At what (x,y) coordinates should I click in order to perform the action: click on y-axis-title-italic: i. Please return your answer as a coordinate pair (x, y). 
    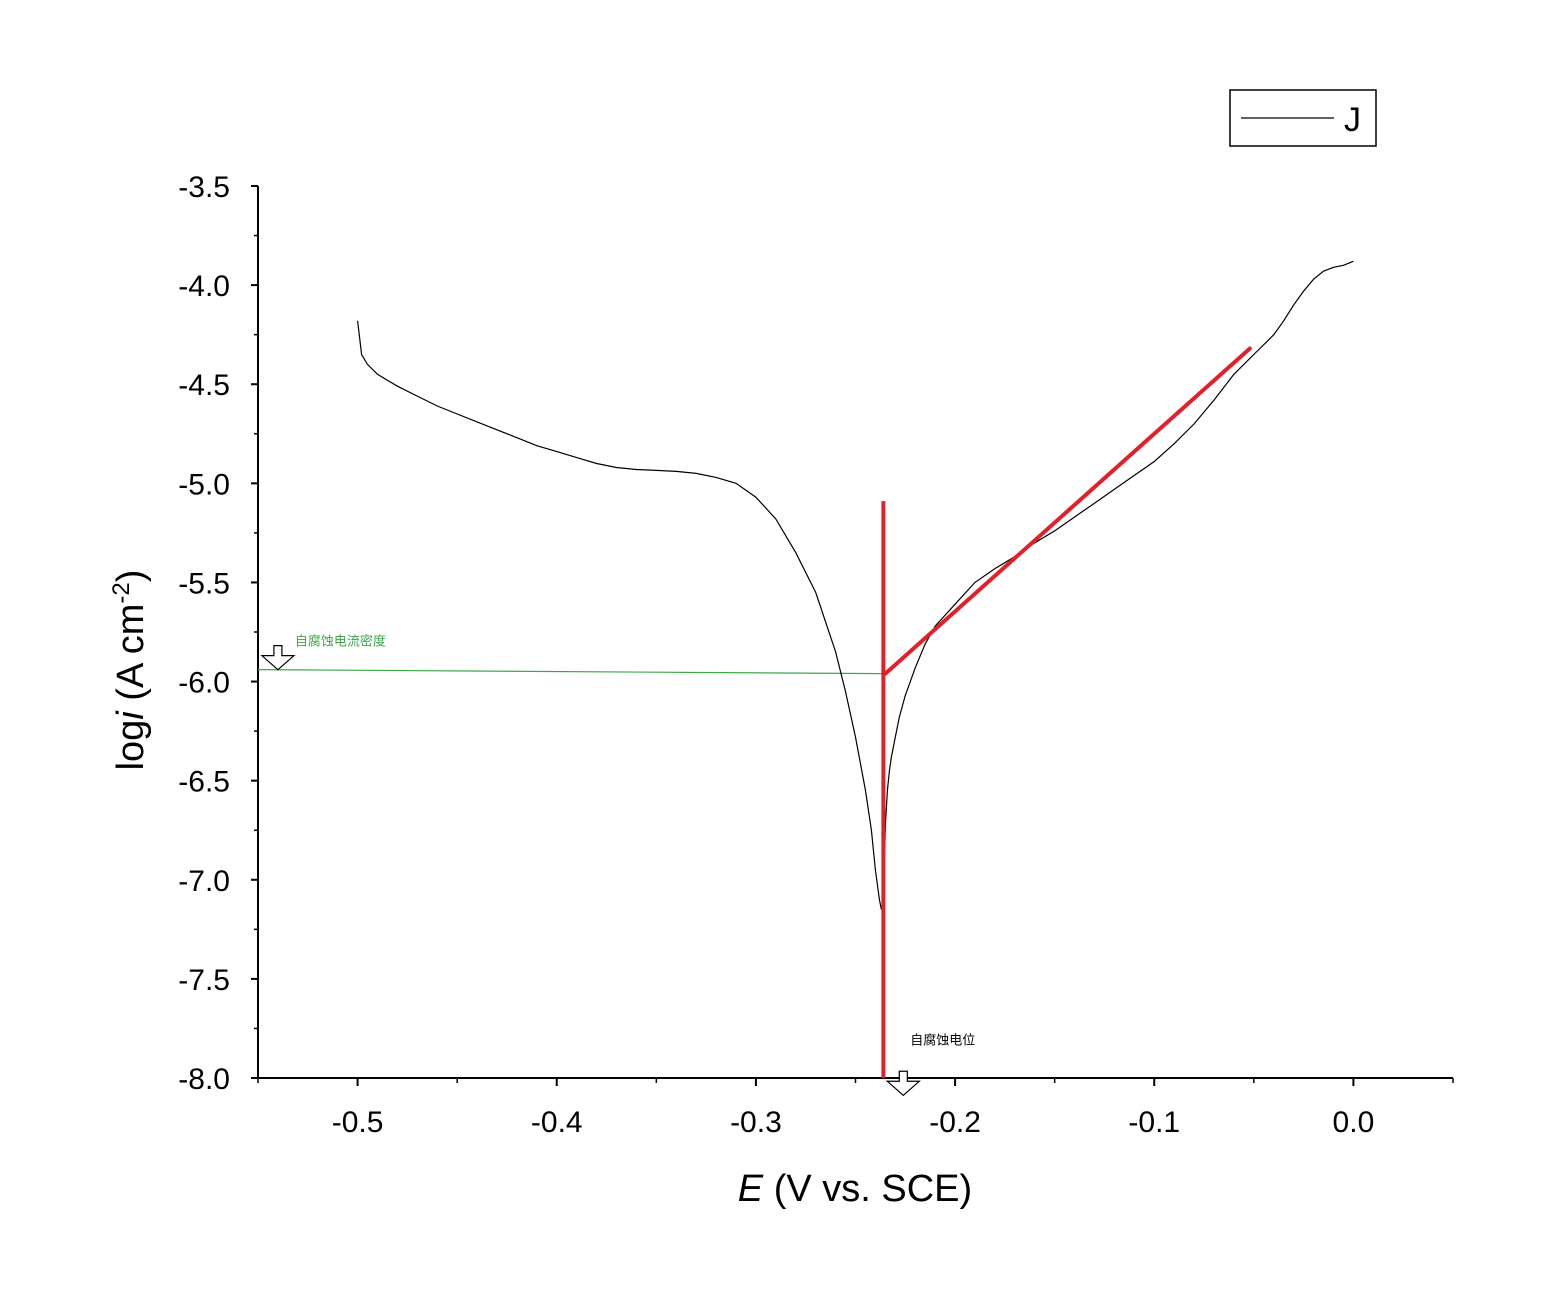
    Looking at the image, I should click on (131, 715).